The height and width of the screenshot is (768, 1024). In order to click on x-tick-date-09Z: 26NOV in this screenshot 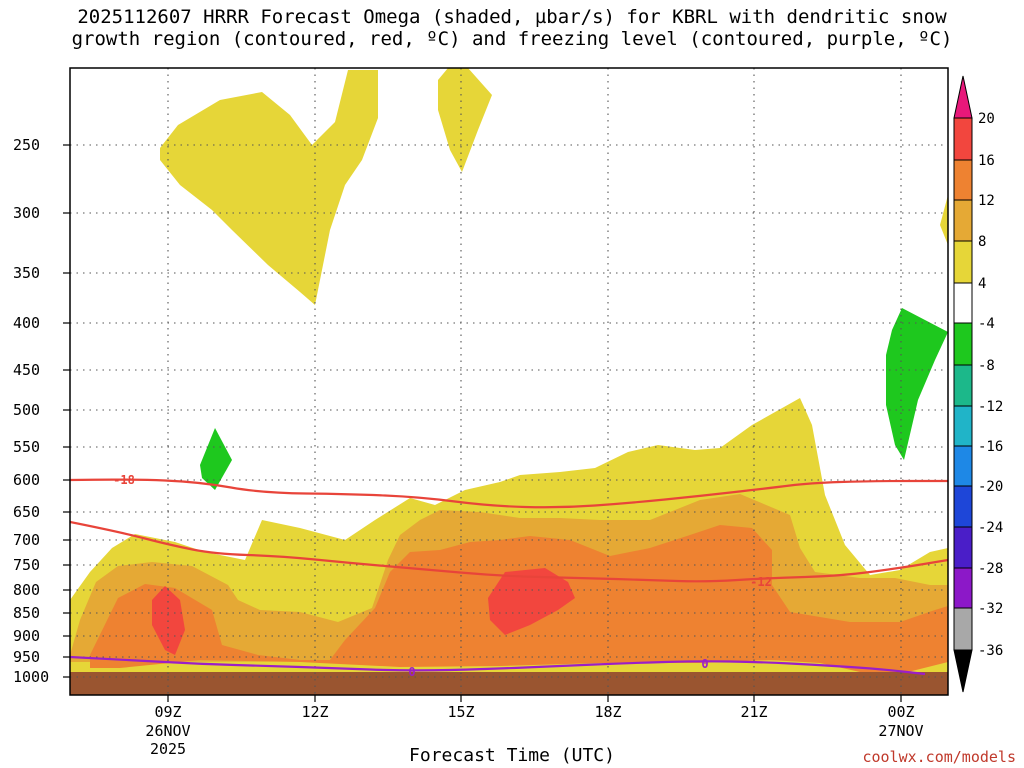, I will do `click(167, 731)`.